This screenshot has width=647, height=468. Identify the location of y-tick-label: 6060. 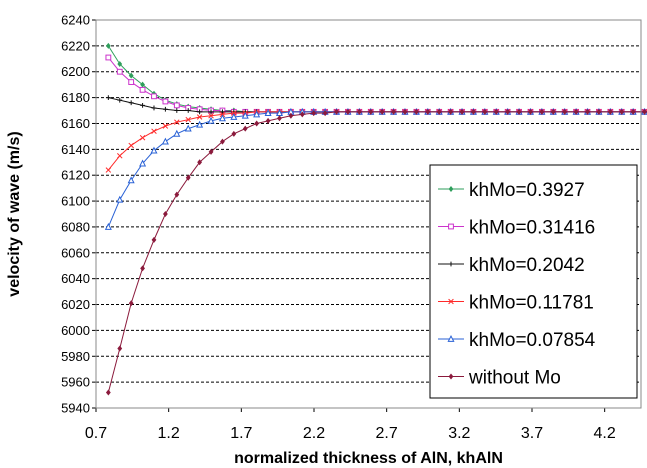
(75, 252).